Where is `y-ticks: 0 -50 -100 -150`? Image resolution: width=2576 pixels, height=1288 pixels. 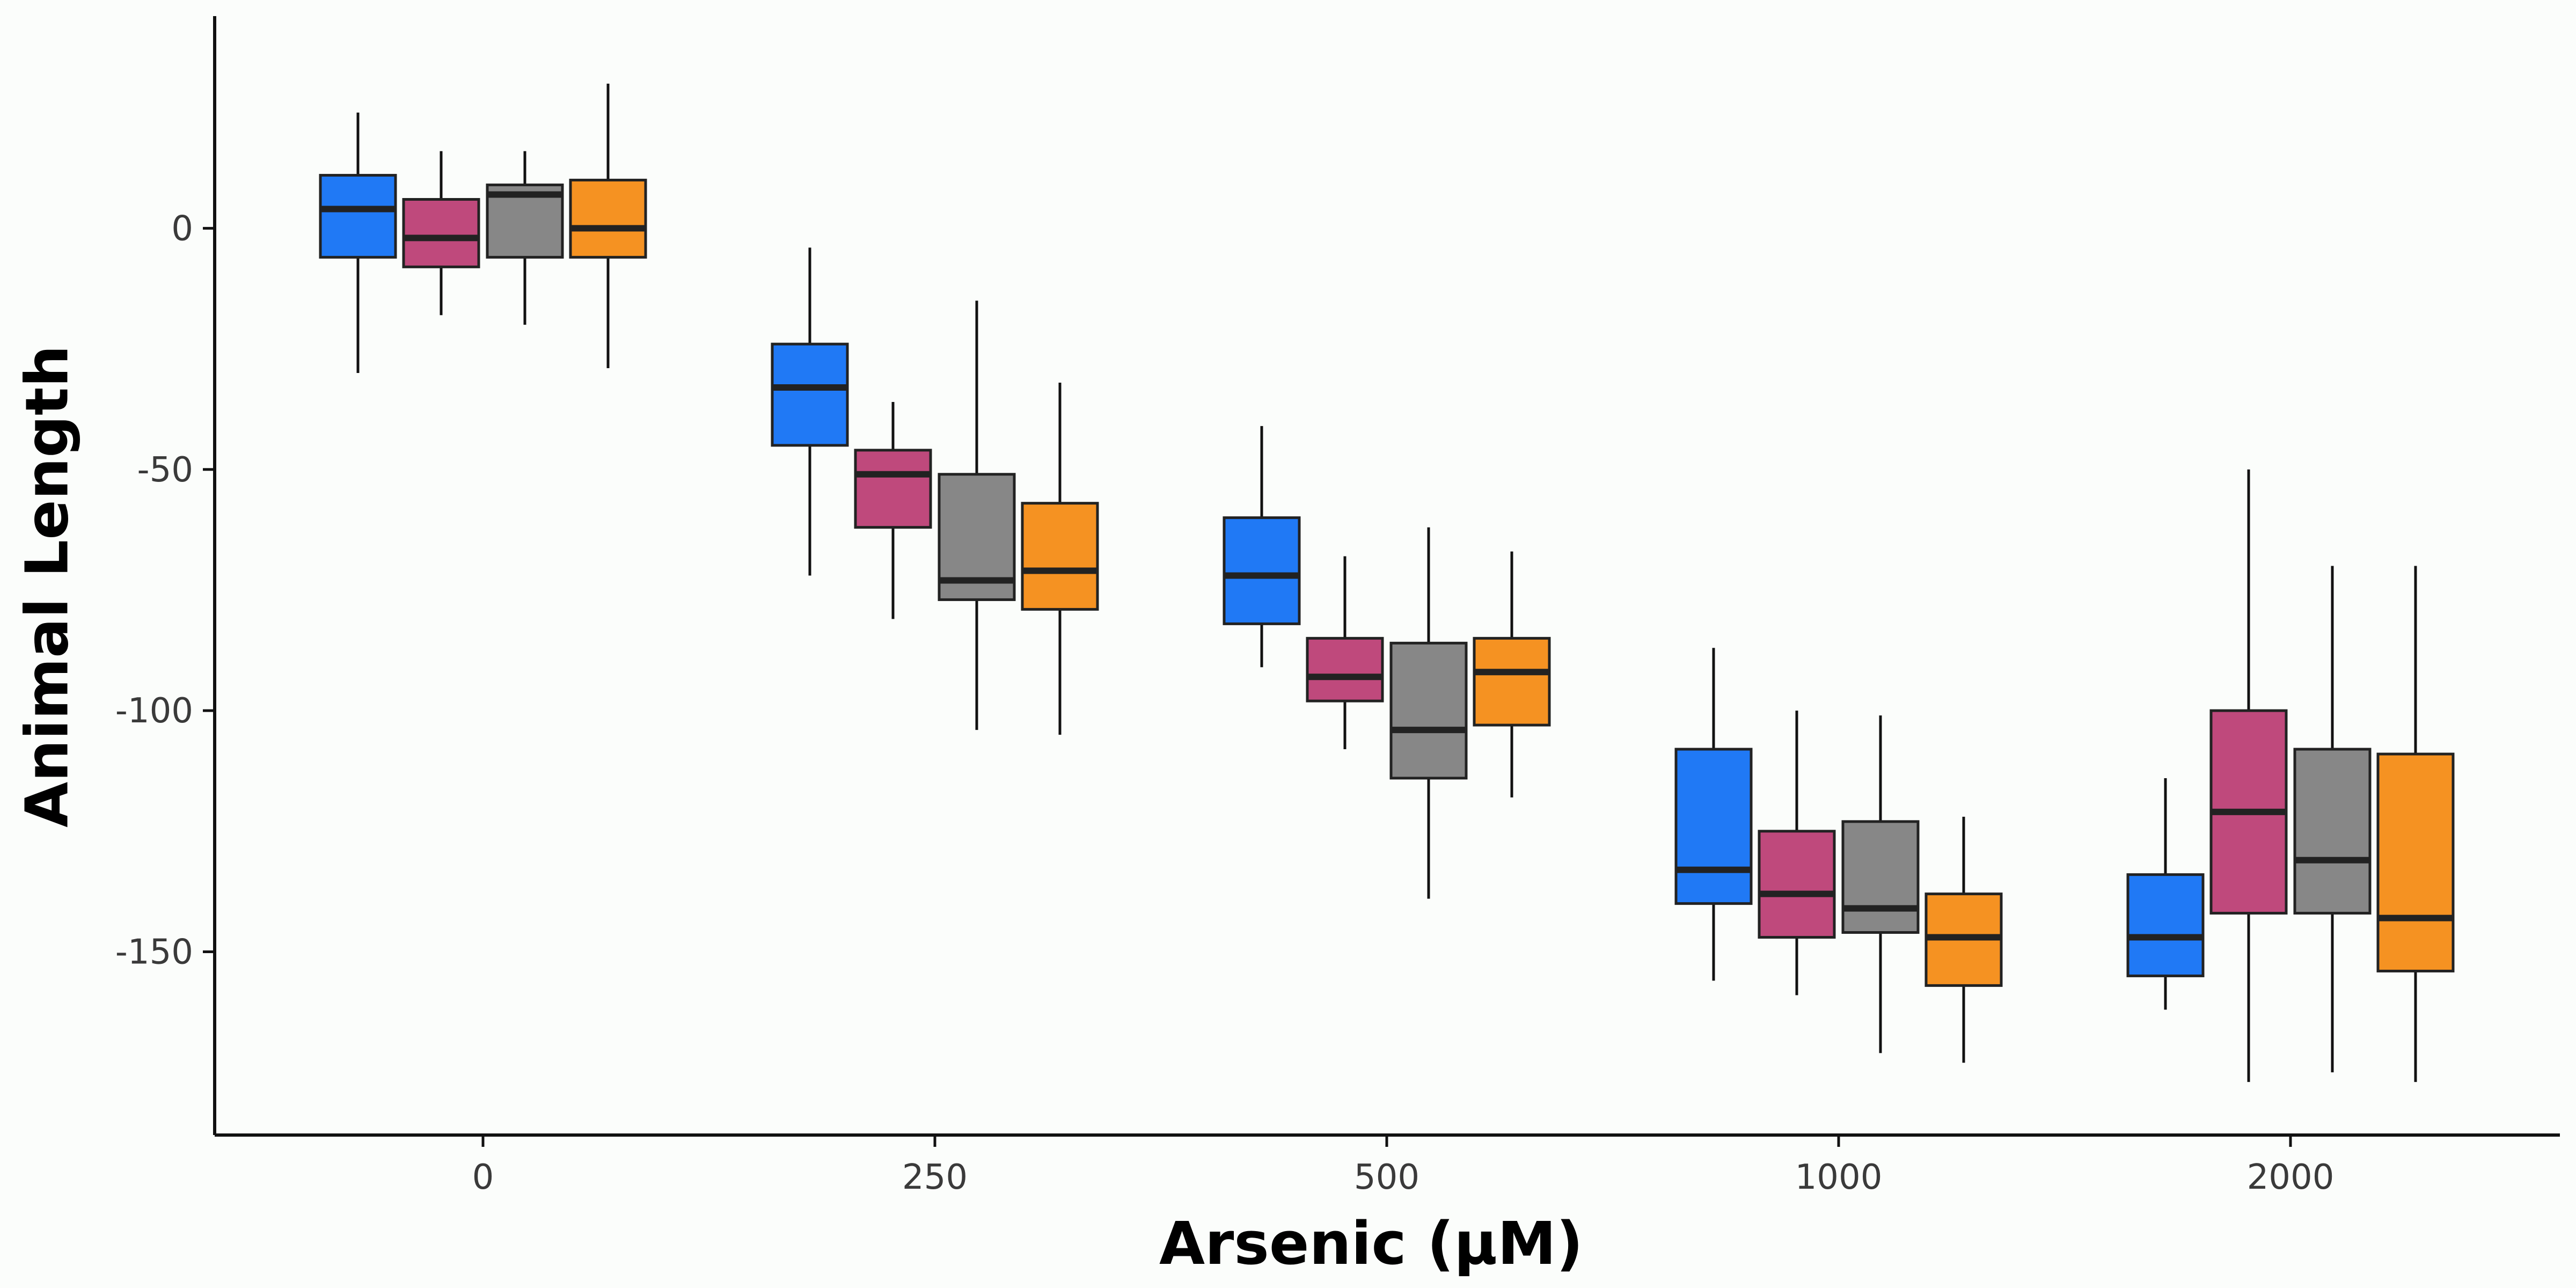
y-ticks: 0 -50 -100 -150 is located at coordinates (165, 590).